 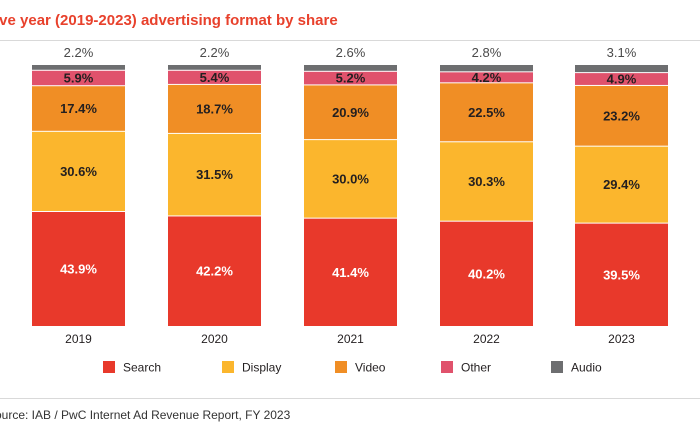 I want to click on legend-label-display: Display, so click(x=261, y=368).